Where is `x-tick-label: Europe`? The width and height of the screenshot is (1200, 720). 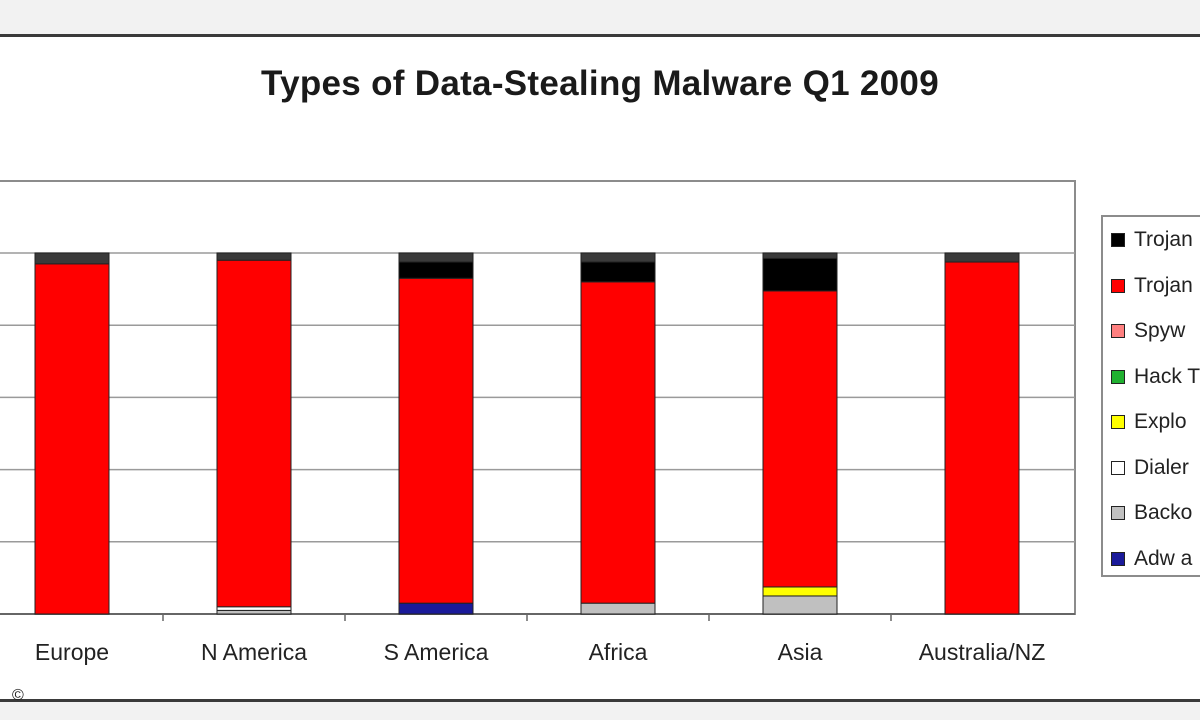
x-tick-label: Europe is located at coordinates (72, 652).